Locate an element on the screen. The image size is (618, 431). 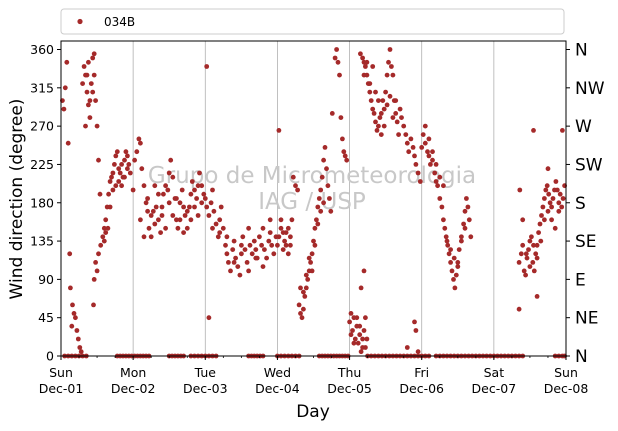
legend: 034B is located at coordinates (312, 21).